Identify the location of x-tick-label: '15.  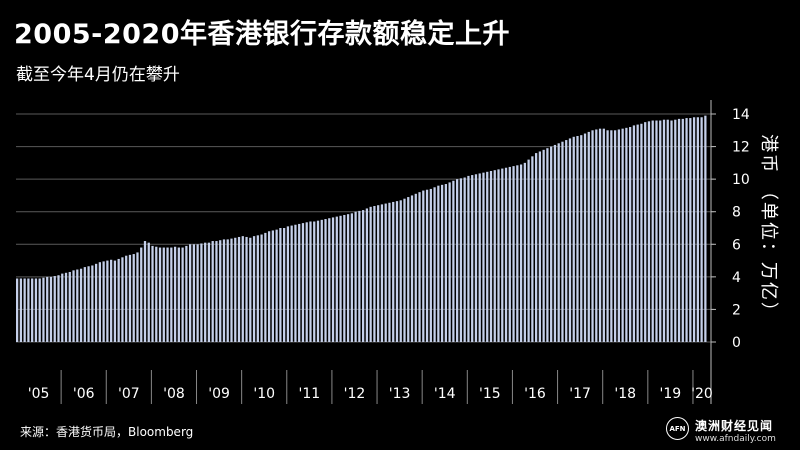
(490, 394).